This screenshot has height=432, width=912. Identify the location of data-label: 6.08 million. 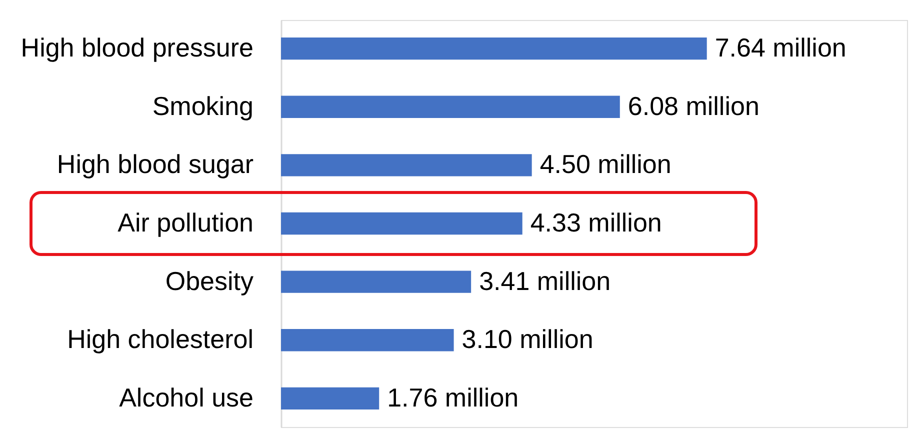
(694, 105).